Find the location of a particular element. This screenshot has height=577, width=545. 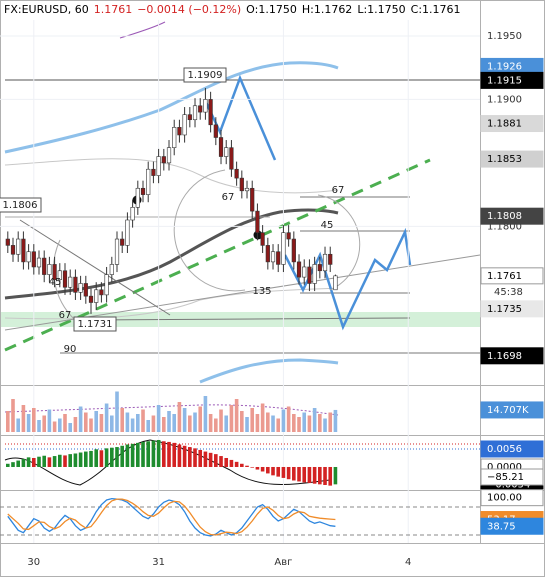

annotation: 135 is located at coordinates (261, 291).